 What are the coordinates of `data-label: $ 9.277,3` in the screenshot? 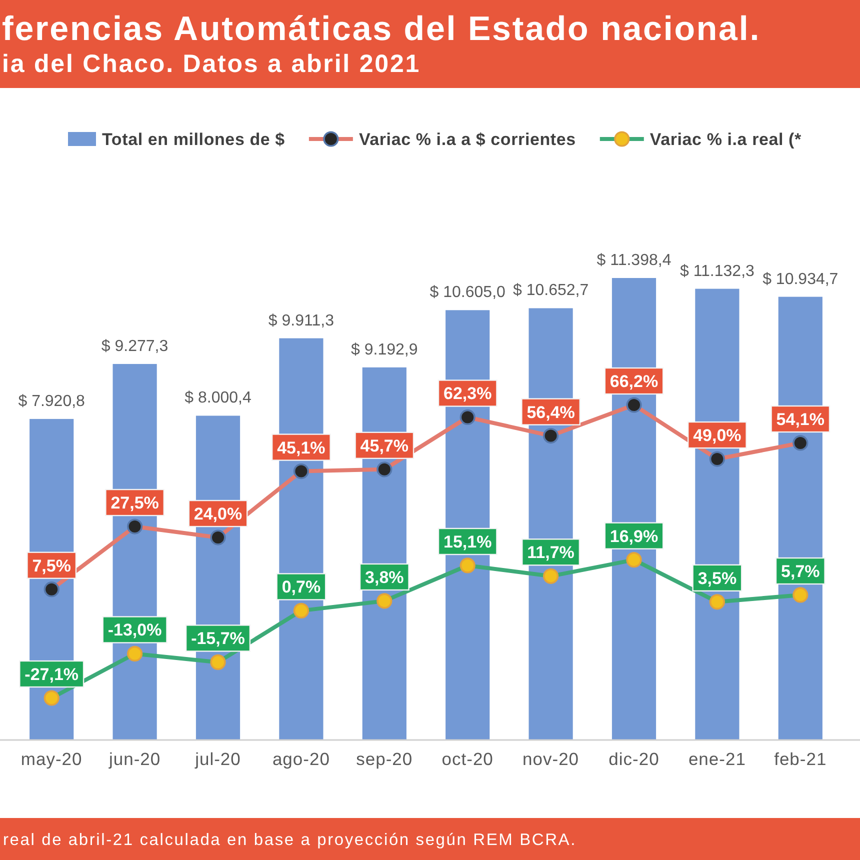 It's located at (134, 346).